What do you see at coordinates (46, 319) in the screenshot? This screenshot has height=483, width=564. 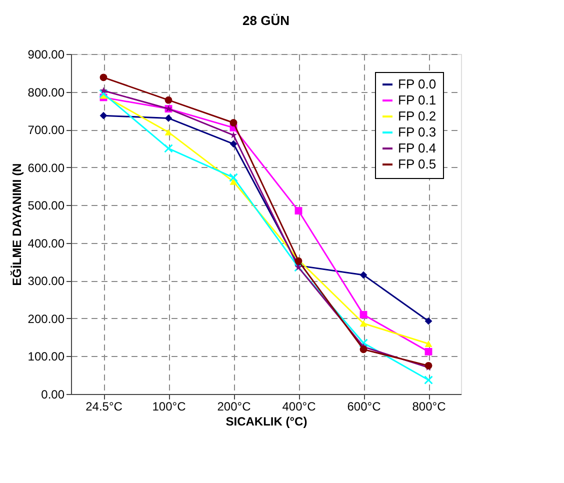 I see `y-tick-label: 200.00` at bounding box center [46, 319].